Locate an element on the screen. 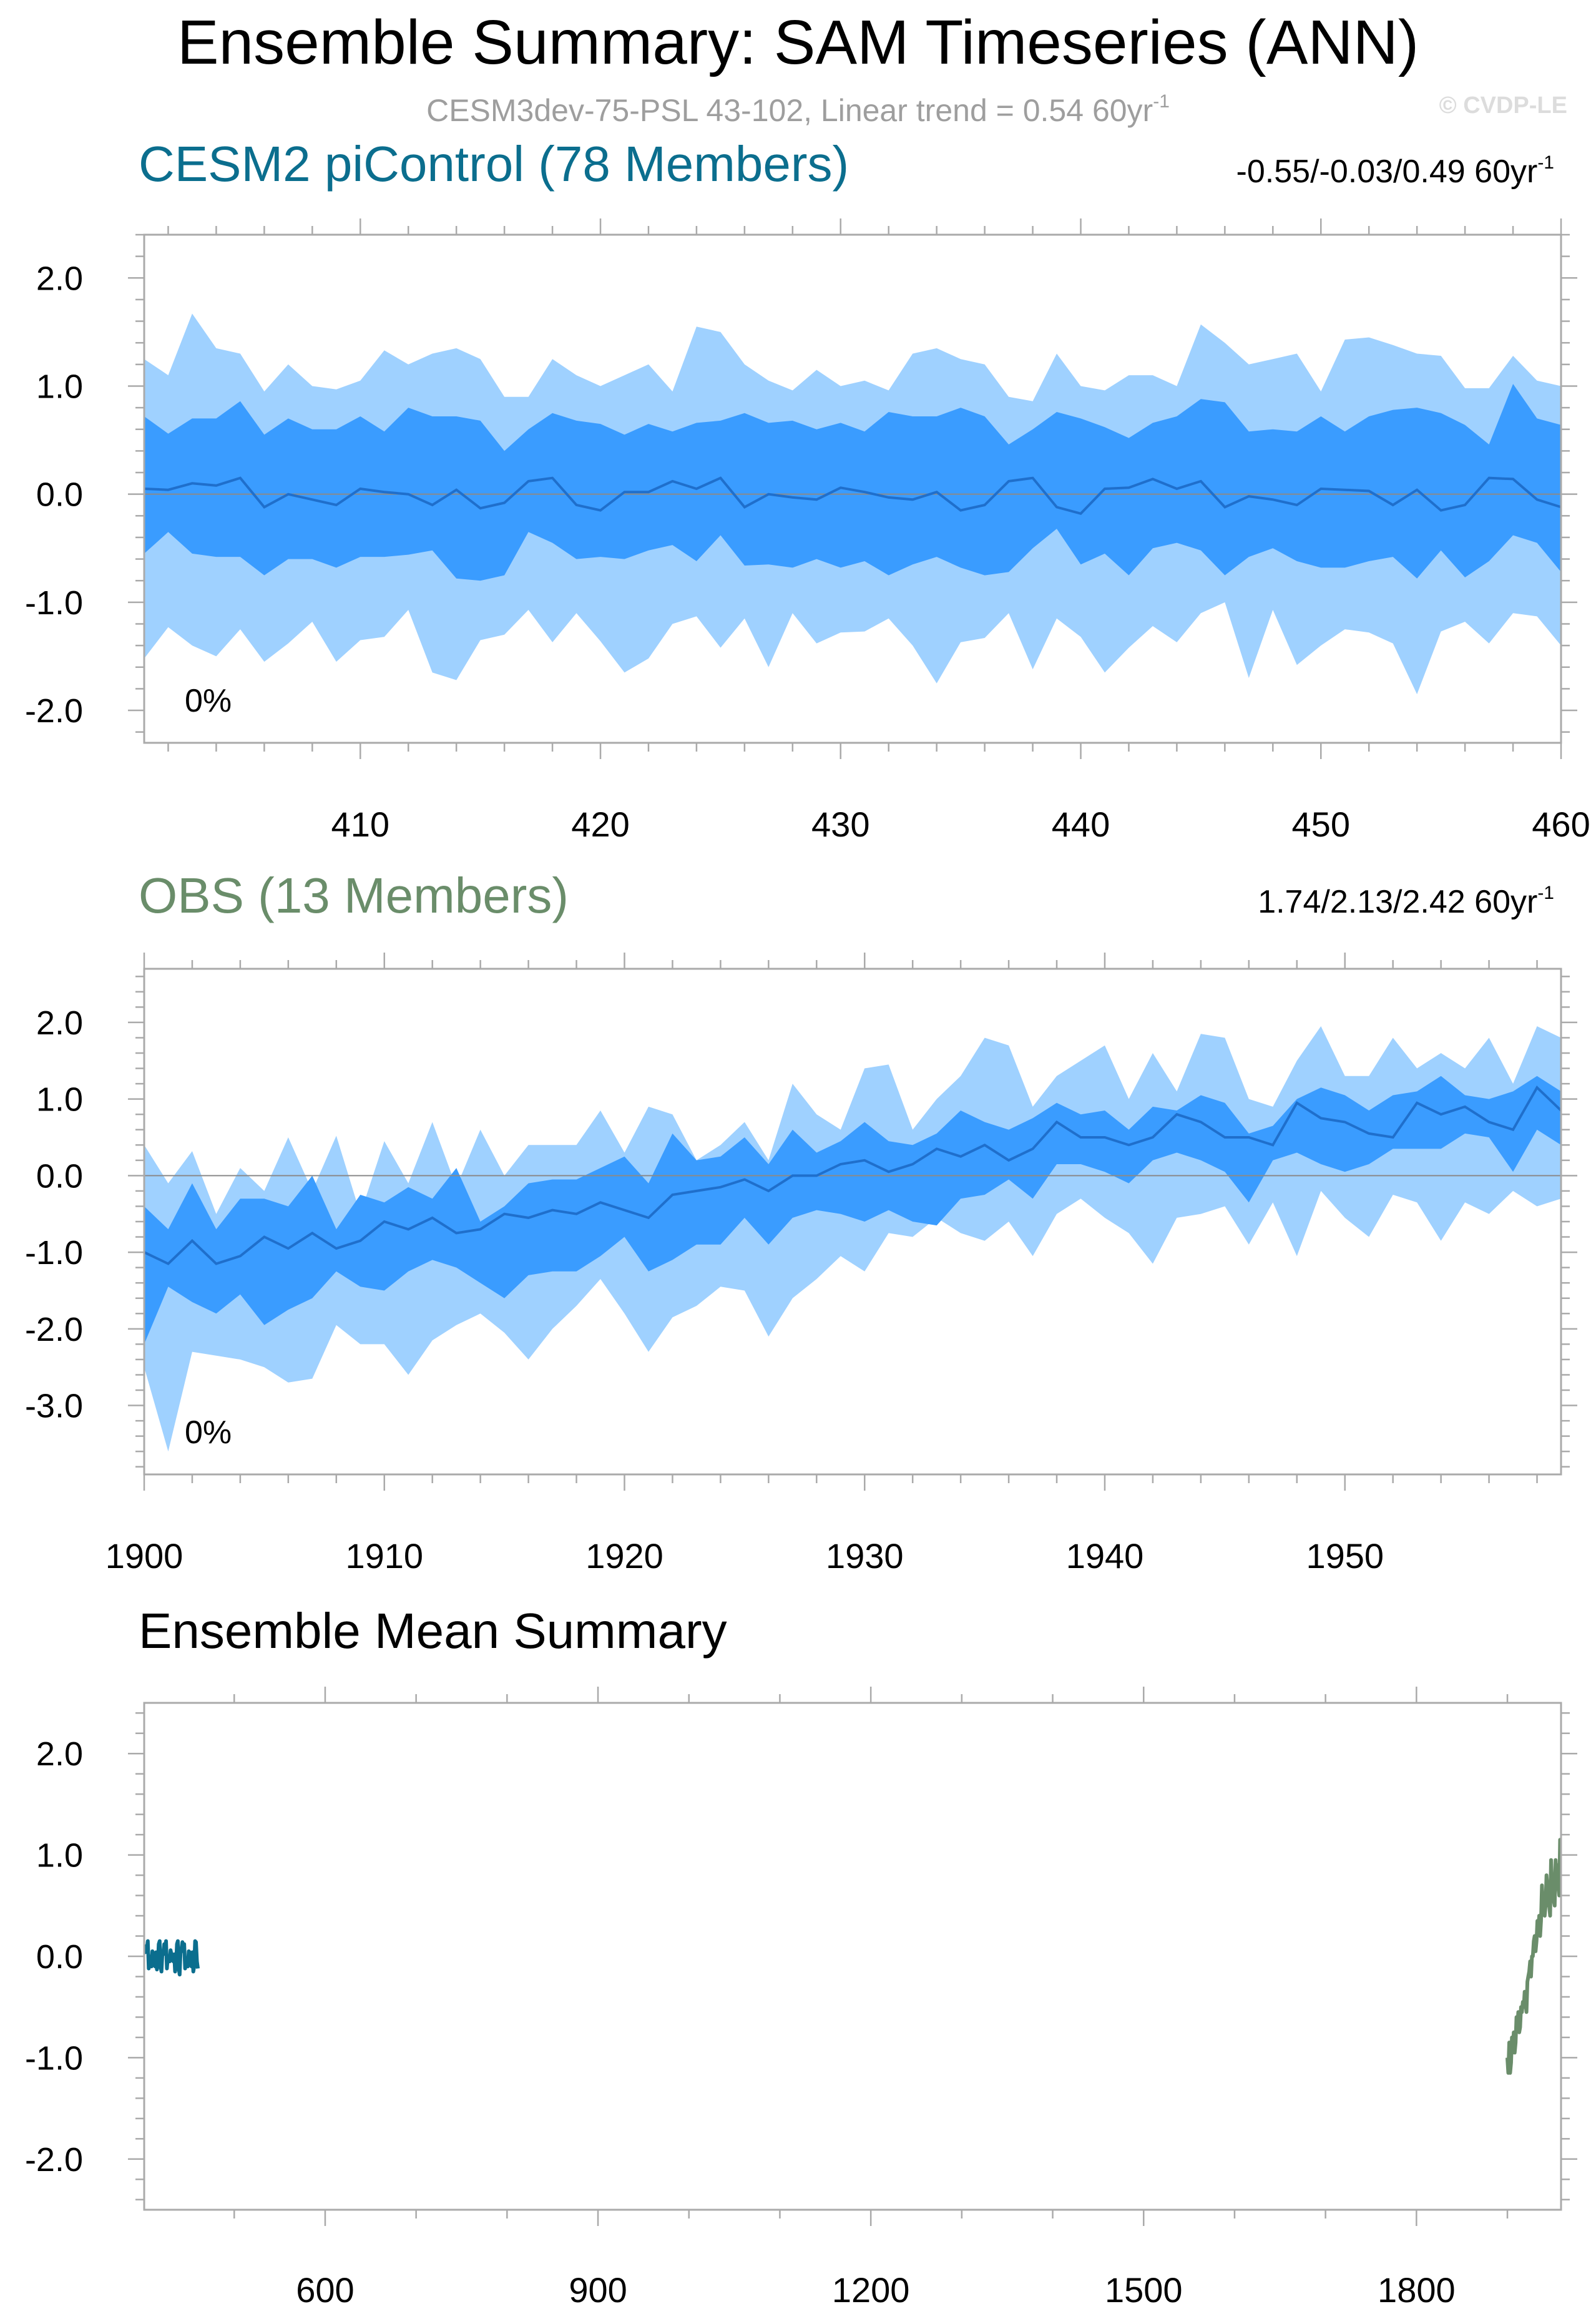  x-tick-label: 440 is located at coordinates (1081, 824).